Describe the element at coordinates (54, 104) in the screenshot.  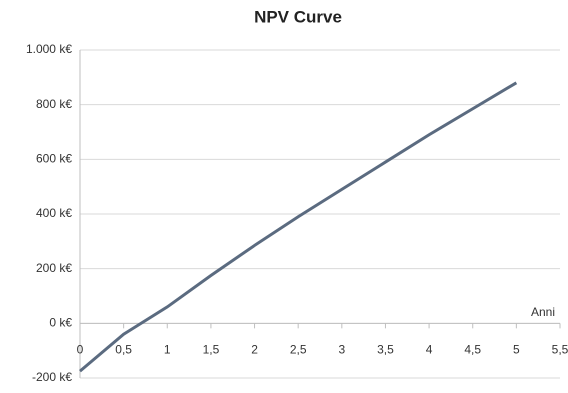
I see `y-tick-label: 800 k€` at that location.